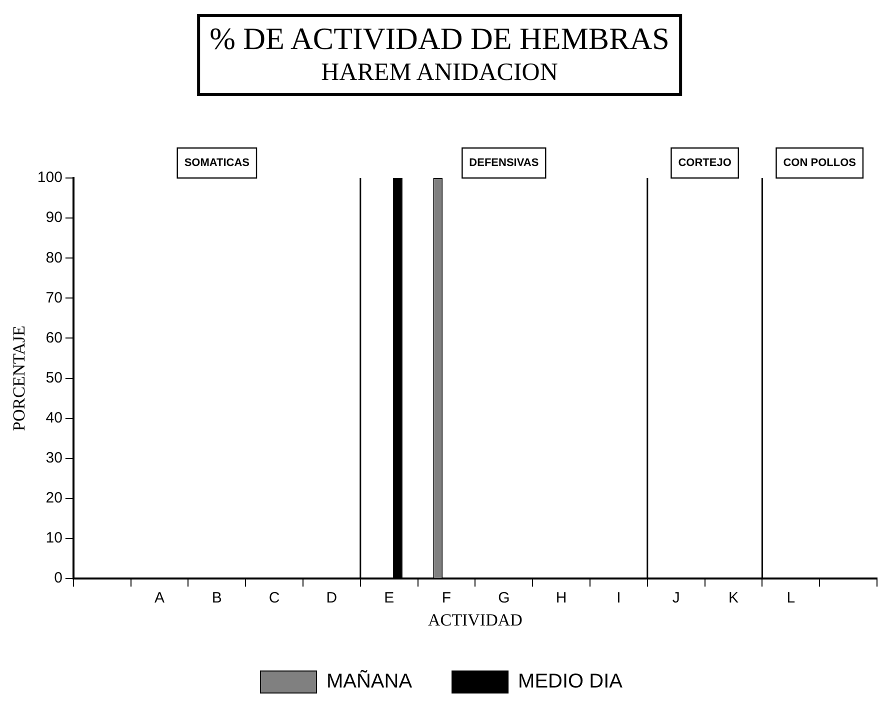  Describe the element at coordinates (705, 163) in the screenshot. I see `text: CORTEJO` at that location.